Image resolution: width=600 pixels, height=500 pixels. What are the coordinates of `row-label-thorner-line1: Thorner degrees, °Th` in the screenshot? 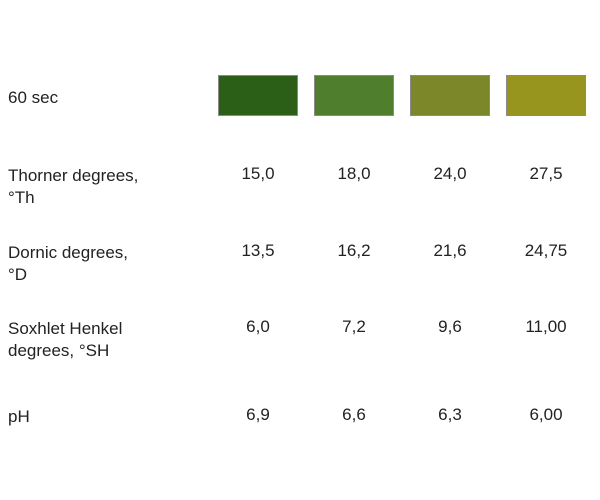 It's located at (73, 186).